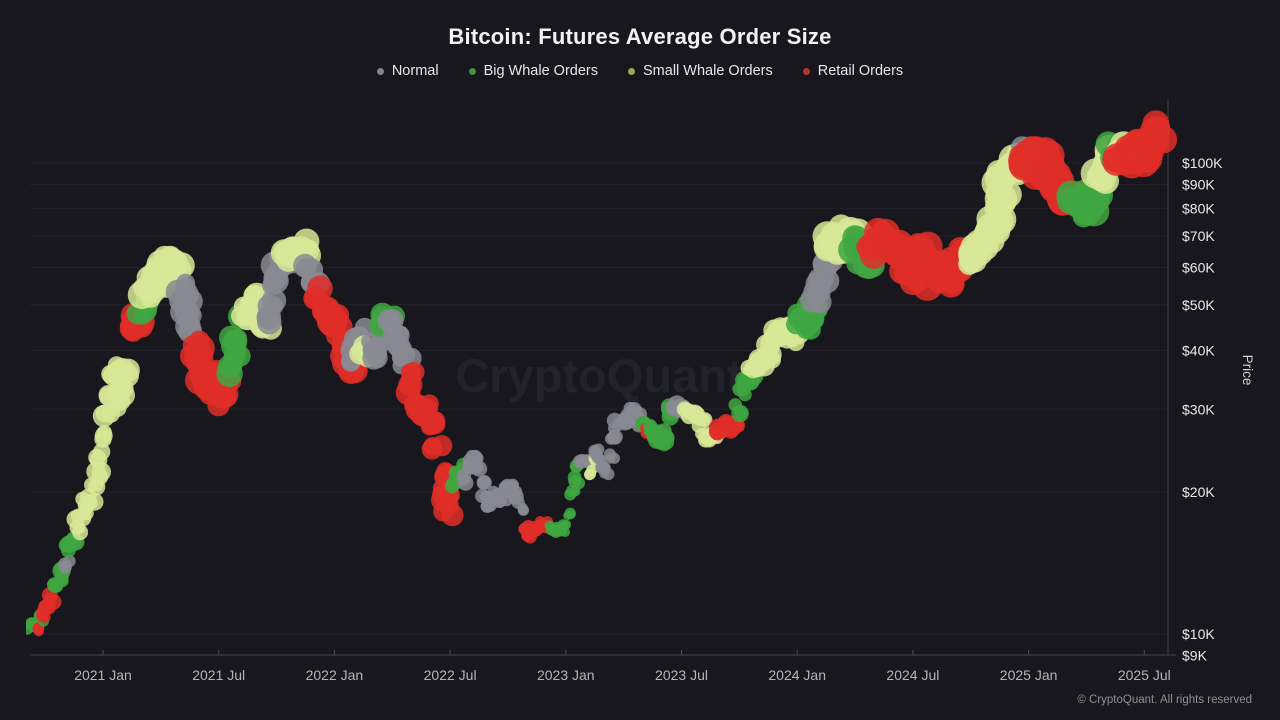 This screenshot has height=720, width=1280. Describe the element at coordinates (1198, 409) in the screenshot. I see `y-tick-label: $30K` at that location.